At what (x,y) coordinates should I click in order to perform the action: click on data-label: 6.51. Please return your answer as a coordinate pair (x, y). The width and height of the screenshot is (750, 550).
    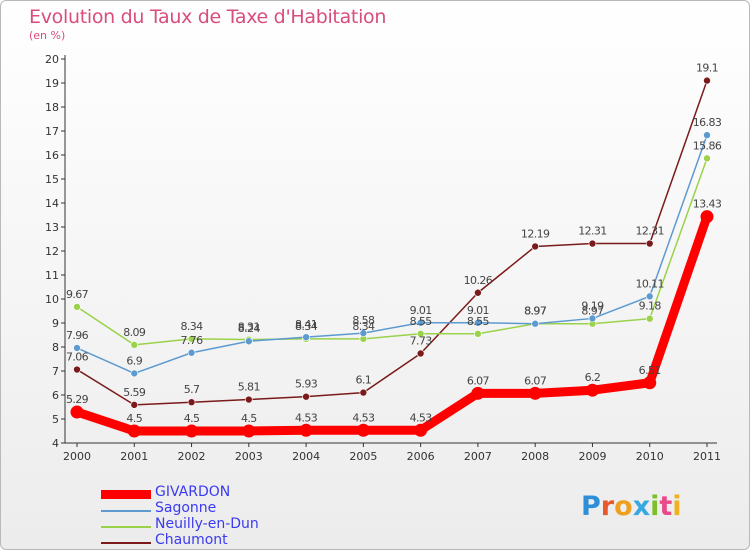
    Looking at the image, I should click on (650, 370).